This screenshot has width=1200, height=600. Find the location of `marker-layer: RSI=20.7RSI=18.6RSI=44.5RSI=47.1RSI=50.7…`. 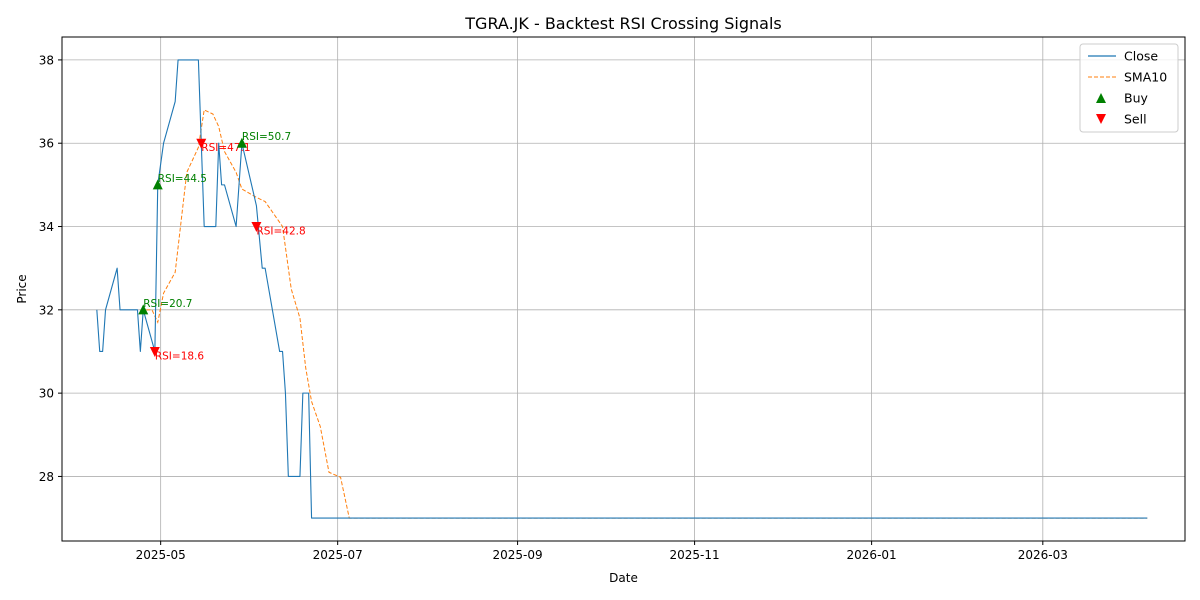

marker-layer: RSI=20.7RSI=18.6RSI=44.5RSI=47.1RSI=50.7… is located at coordinates (222, 246).